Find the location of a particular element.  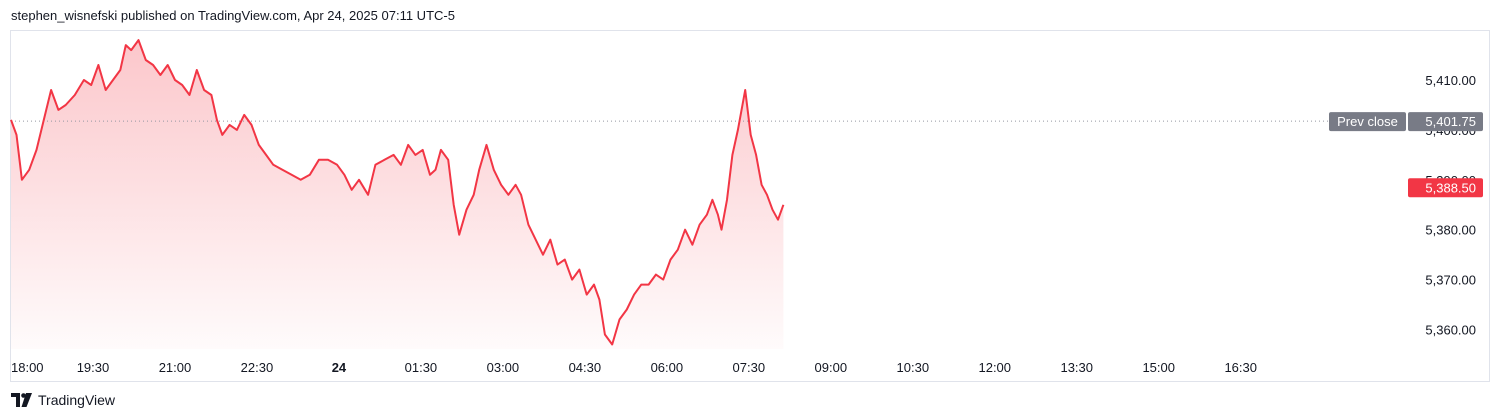

x-tick-label: 01:30 is located at coordinates (421, 367).